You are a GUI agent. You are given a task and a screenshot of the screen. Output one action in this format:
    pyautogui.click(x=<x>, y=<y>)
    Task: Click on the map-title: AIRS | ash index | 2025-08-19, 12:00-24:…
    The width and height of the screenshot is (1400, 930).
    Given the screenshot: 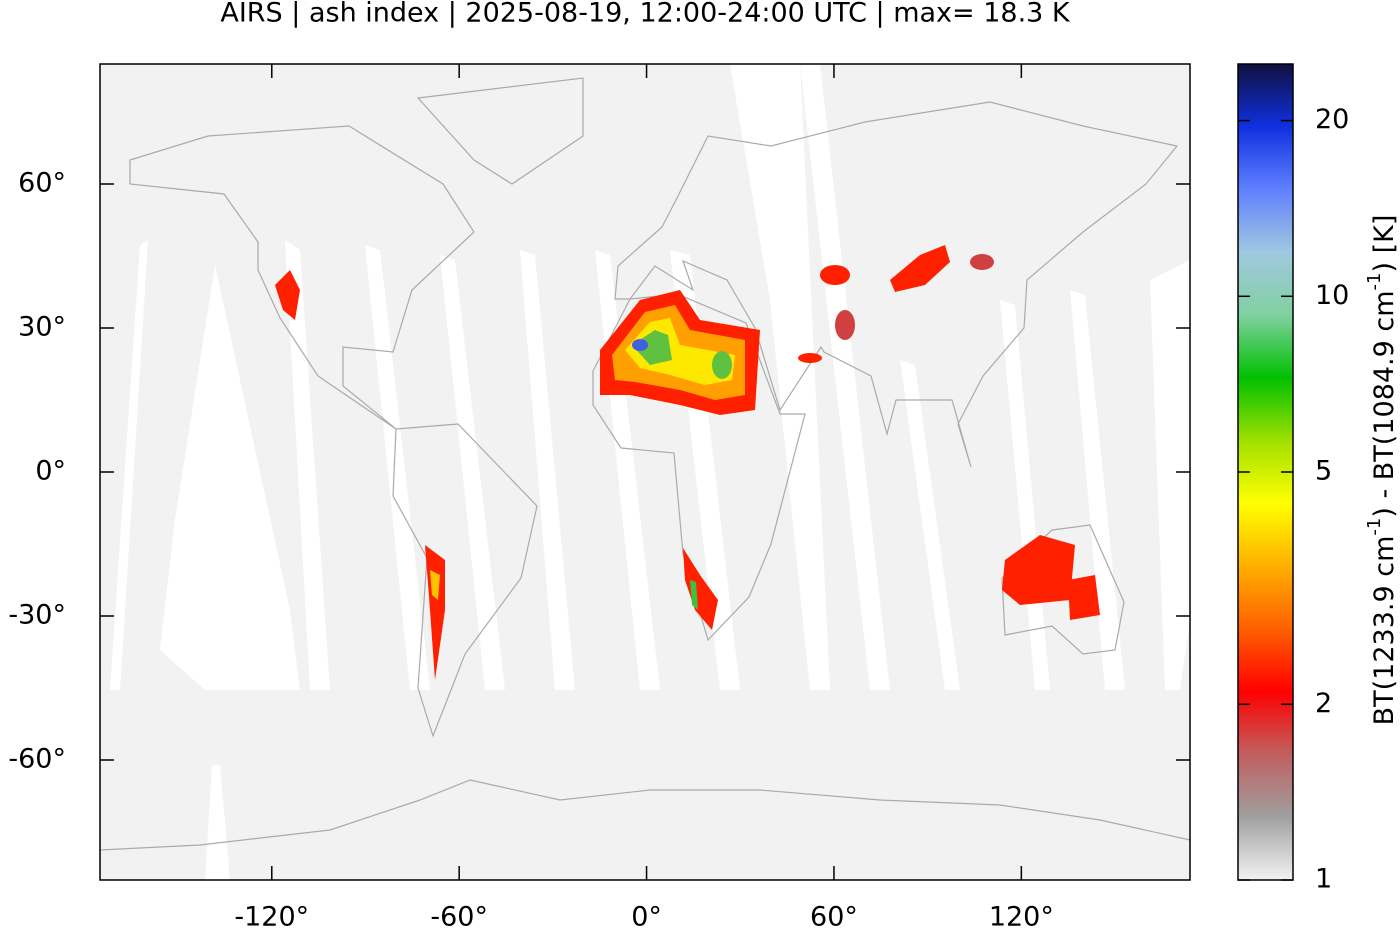 What is the action you would take?
    pyautogui.click(x=645, y=14)
    